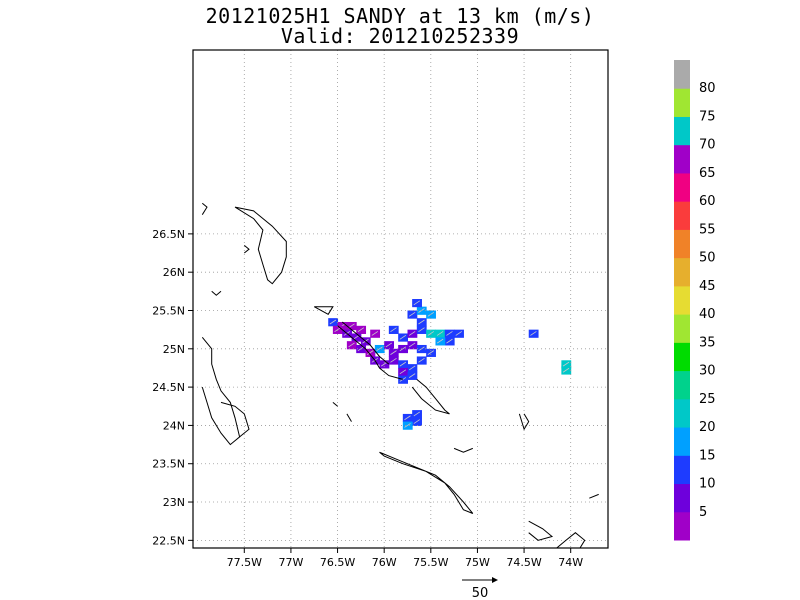  I want to click on colorbar-label: 40, so click(707, 314).